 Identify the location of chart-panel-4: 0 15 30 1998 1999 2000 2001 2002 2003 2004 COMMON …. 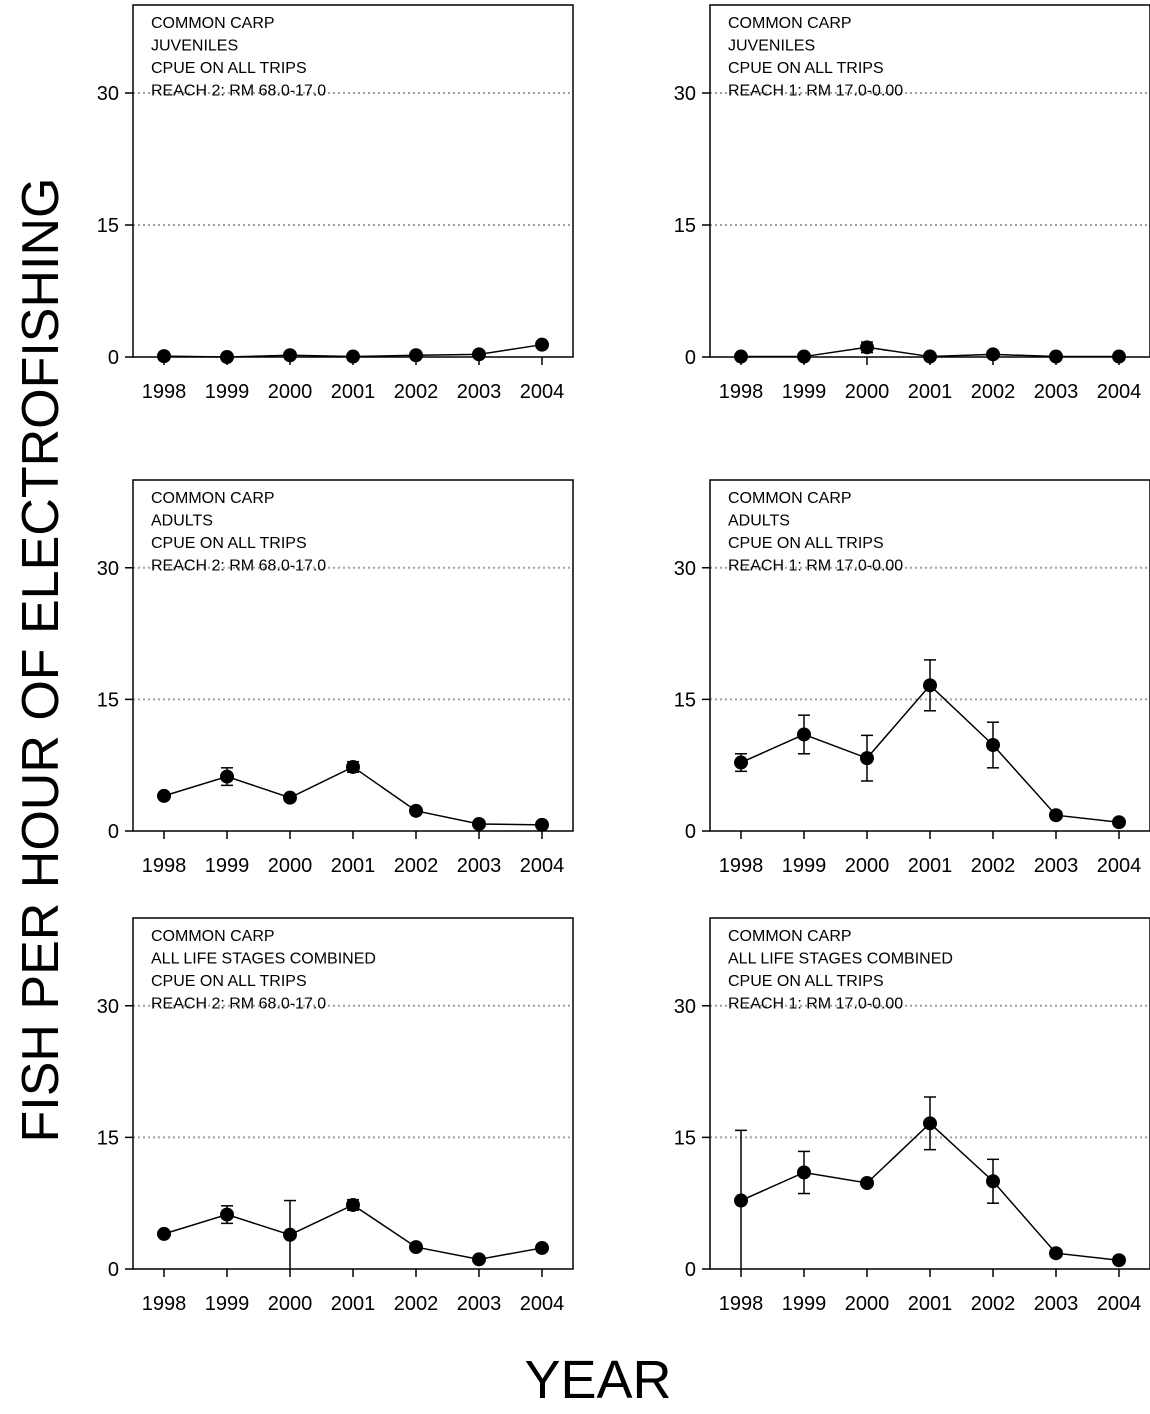
(912, 678).